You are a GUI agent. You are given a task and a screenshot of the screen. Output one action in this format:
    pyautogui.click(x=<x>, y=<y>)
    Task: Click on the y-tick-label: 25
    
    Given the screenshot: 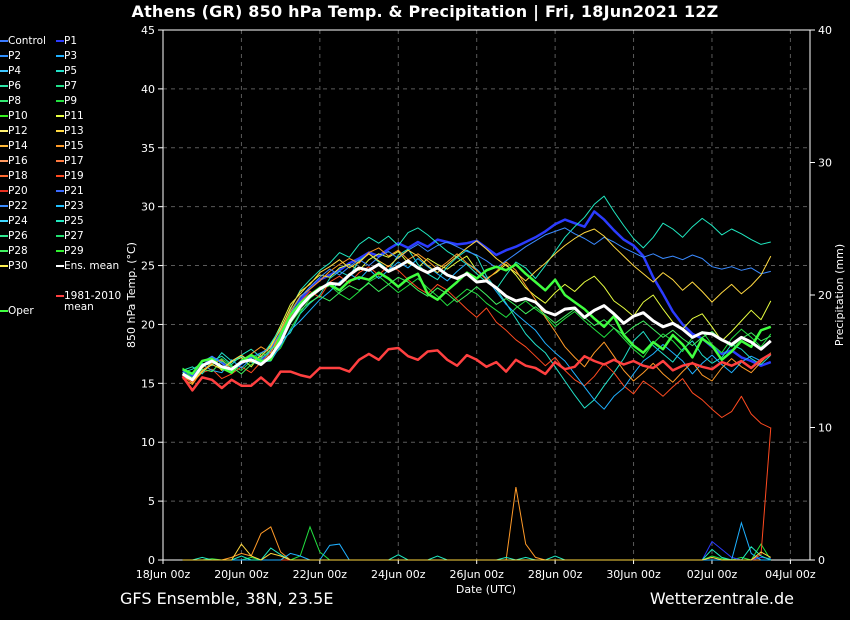 What is the action you would take?
    pyautogui.click(x=148, y=266)
    